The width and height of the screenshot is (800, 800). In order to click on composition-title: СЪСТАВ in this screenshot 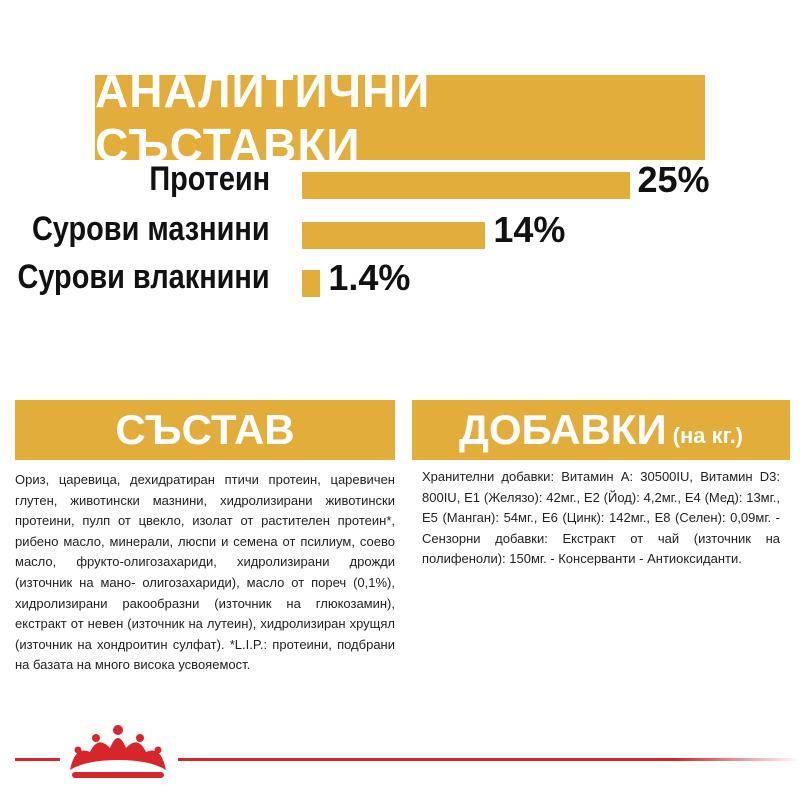, I will do `click(205, 429)`.